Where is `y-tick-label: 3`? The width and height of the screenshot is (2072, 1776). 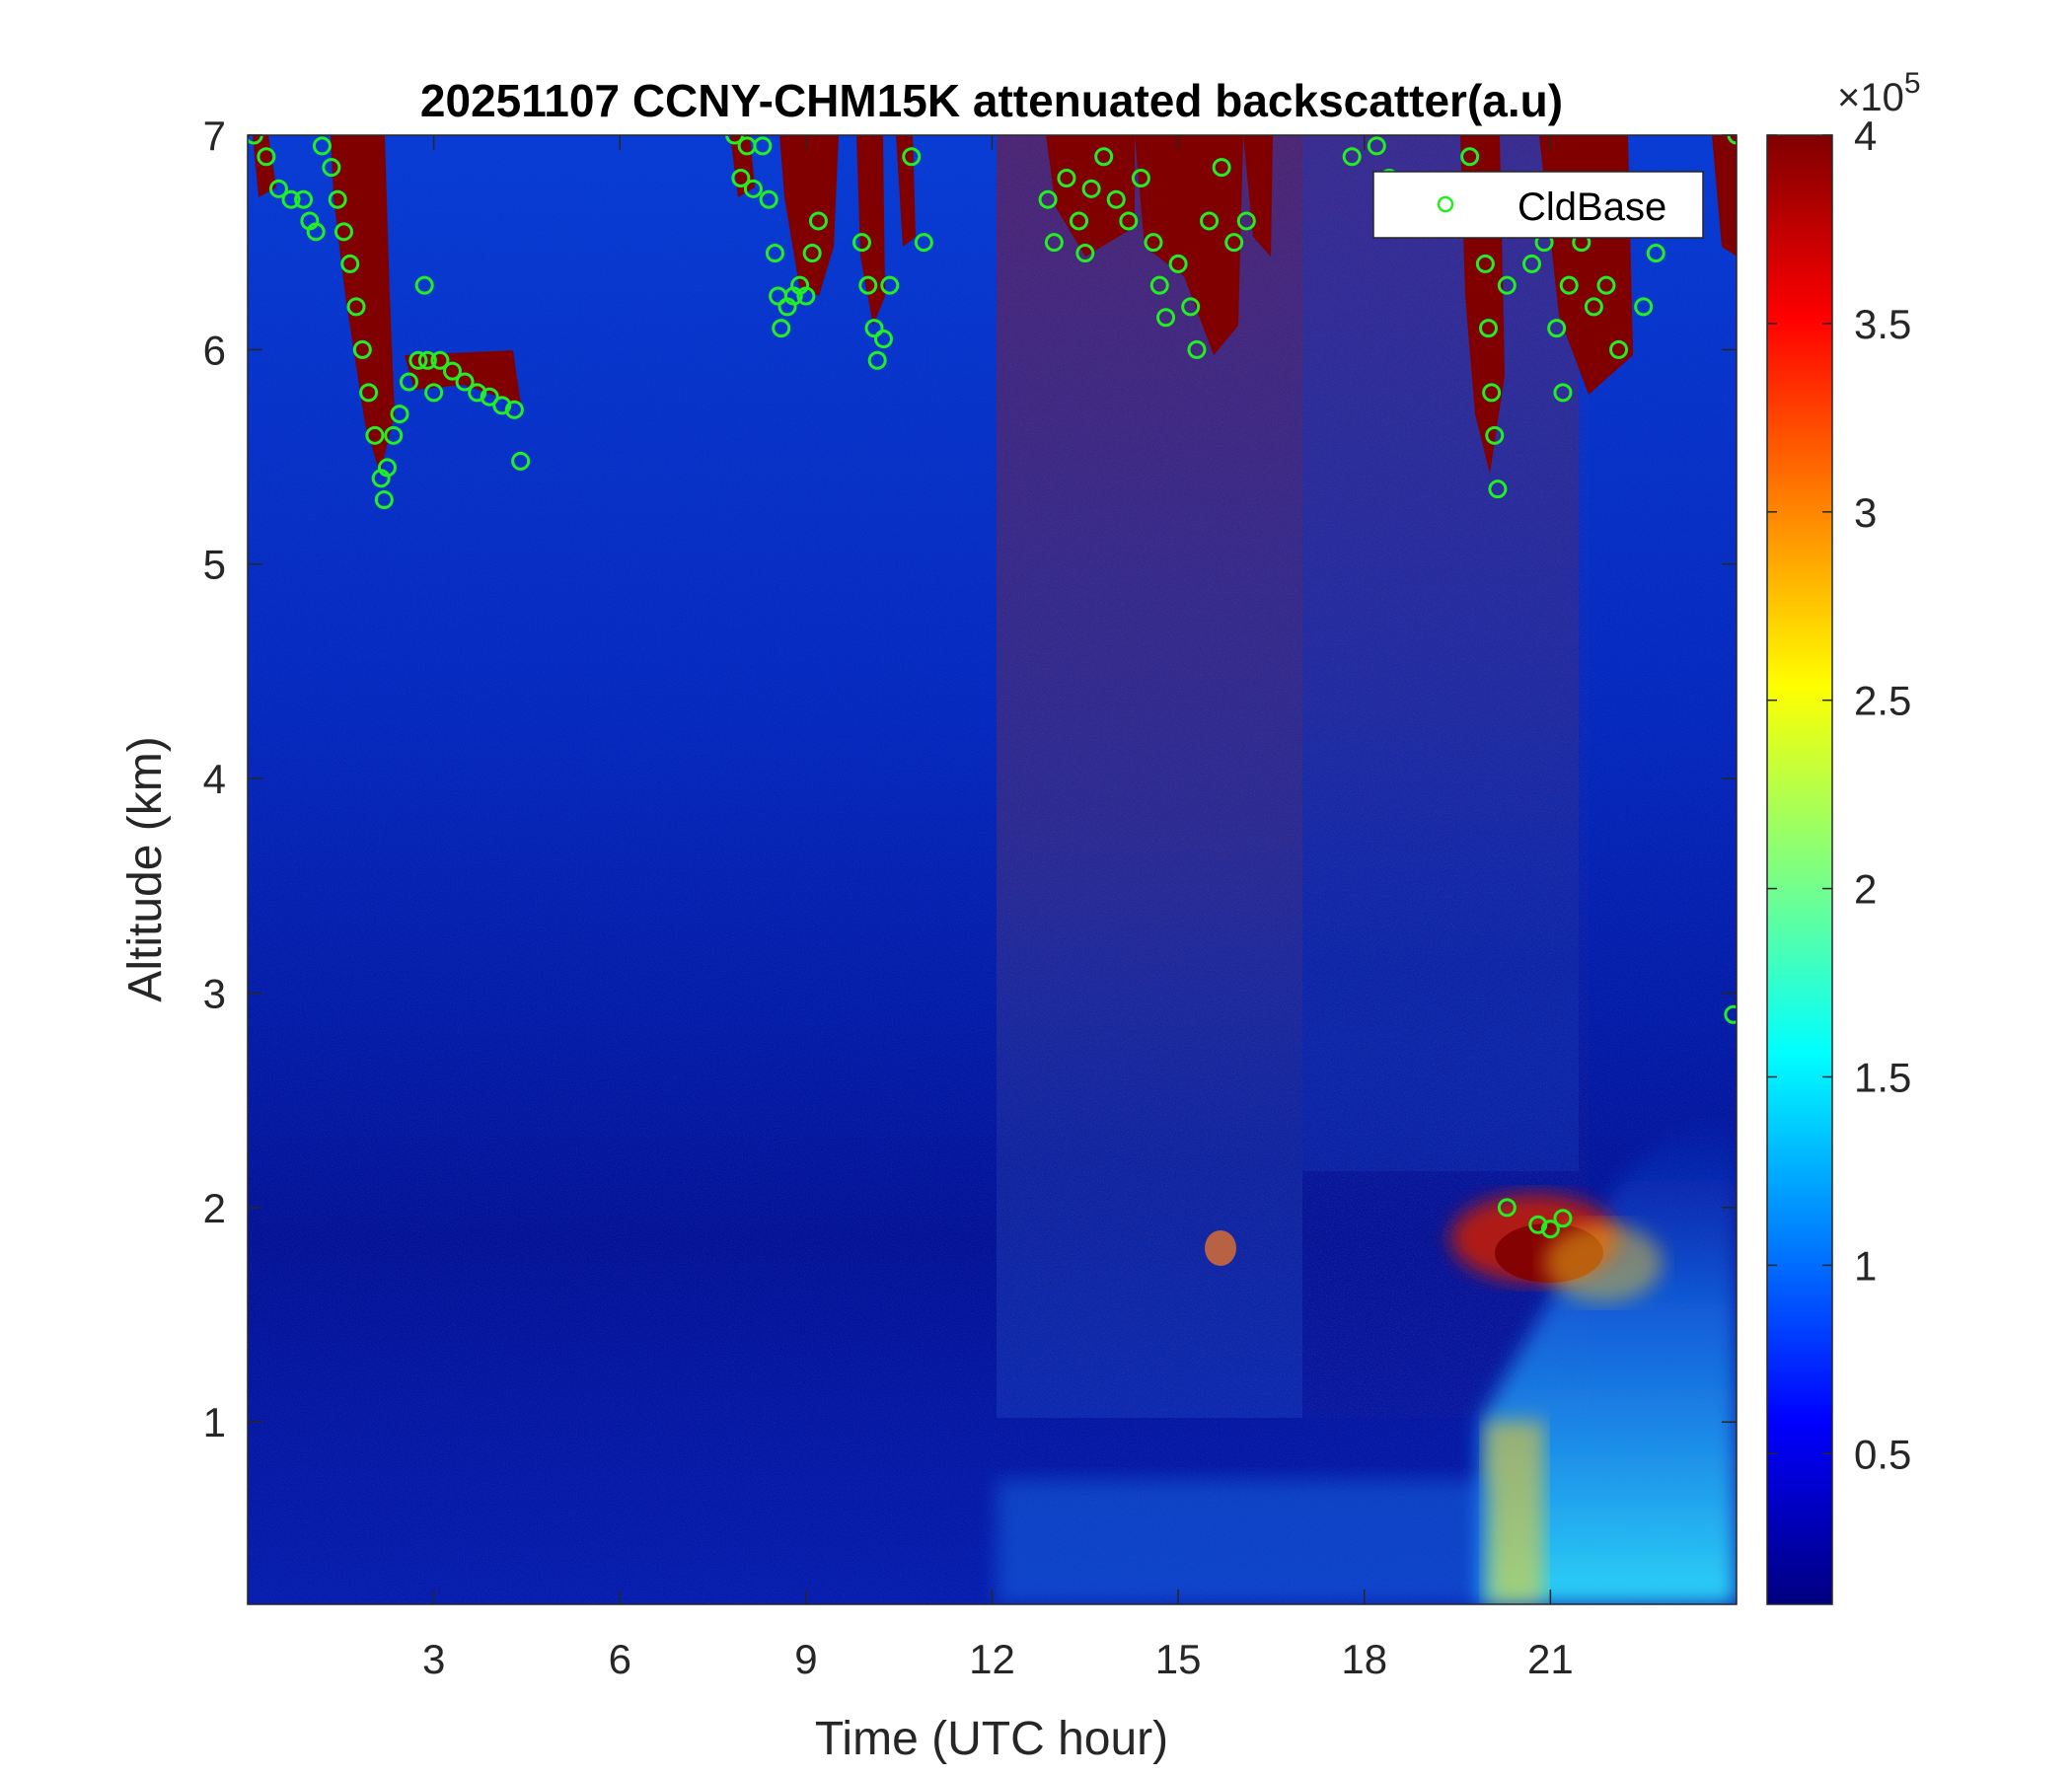 y-tick-label: 3 is located at coordinates (215, 993).